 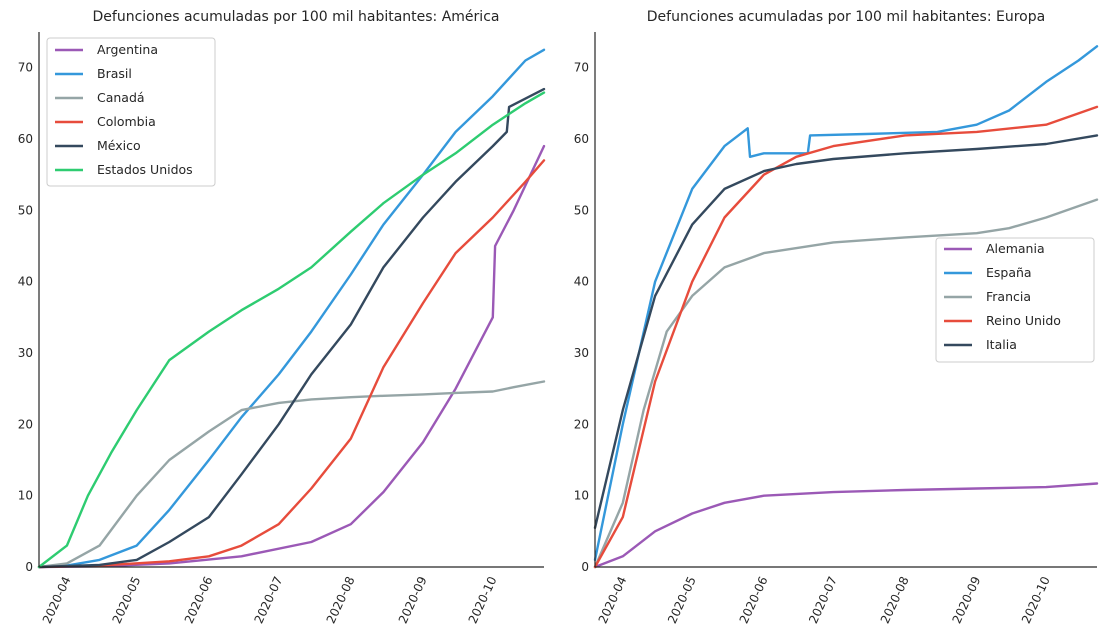 I want to click on legend-label: España, so click(x=1009, y=272).